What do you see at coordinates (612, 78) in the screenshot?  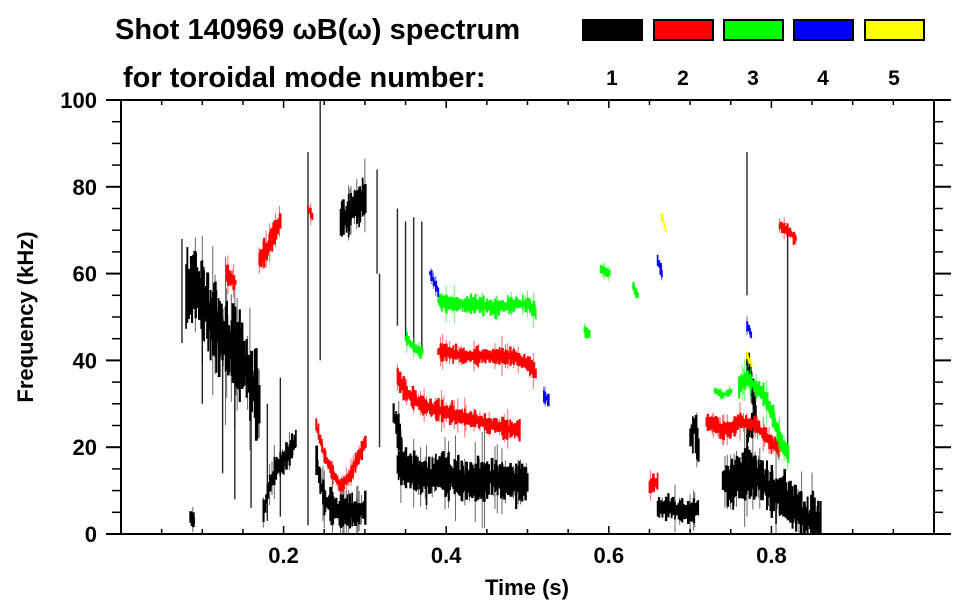 I see `legend-label-mode-1: 1` at bounding box center [612, 78].